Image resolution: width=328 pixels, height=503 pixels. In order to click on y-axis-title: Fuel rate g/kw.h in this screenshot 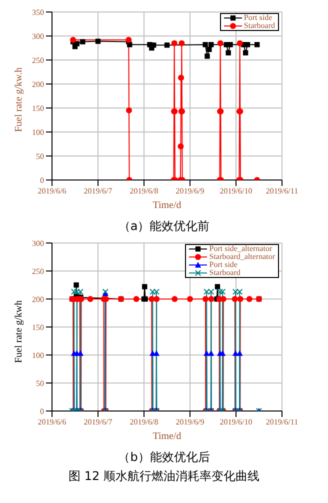, I will do `click(19, 99)`.